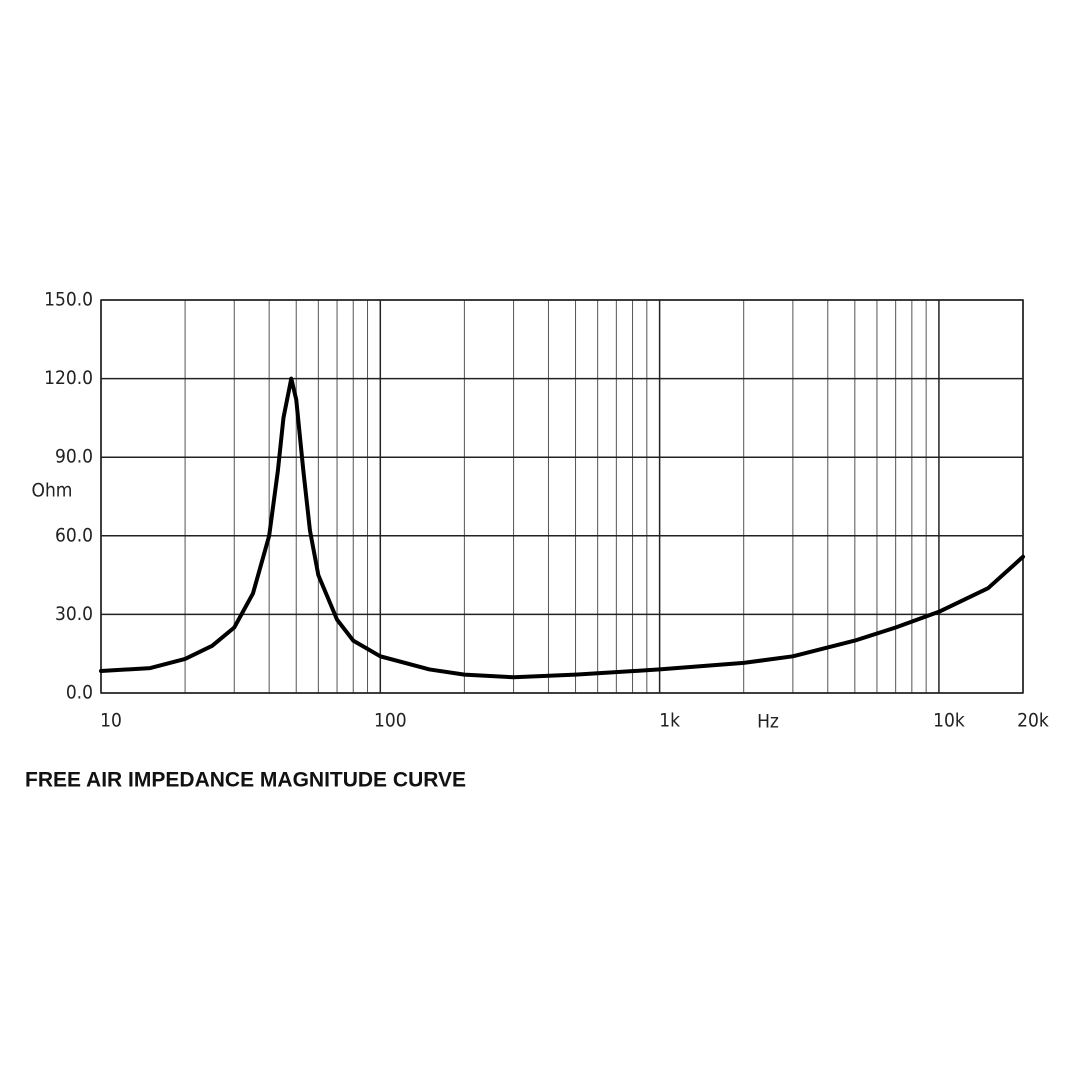  Describe the element at coordinates (949, 721) in the screenshot. I see `x-tick-label: 10k` at that location.